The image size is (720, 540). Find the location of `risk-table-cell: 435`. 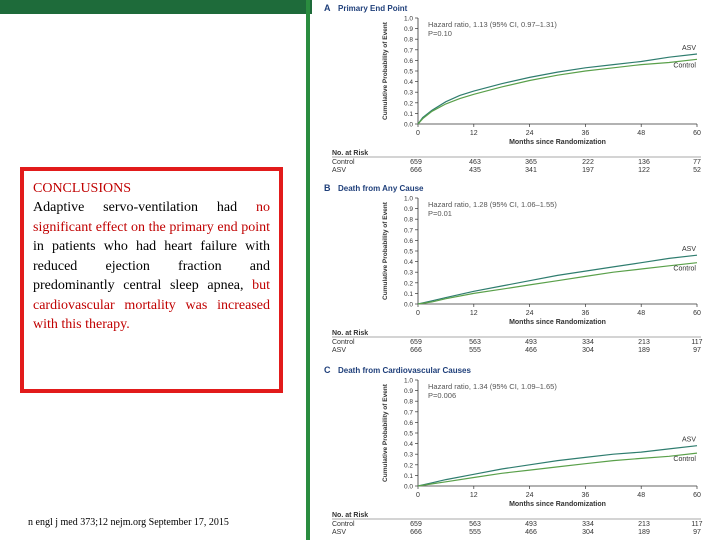

risk-table-cell: 435 is located at coordinates (475, 170).